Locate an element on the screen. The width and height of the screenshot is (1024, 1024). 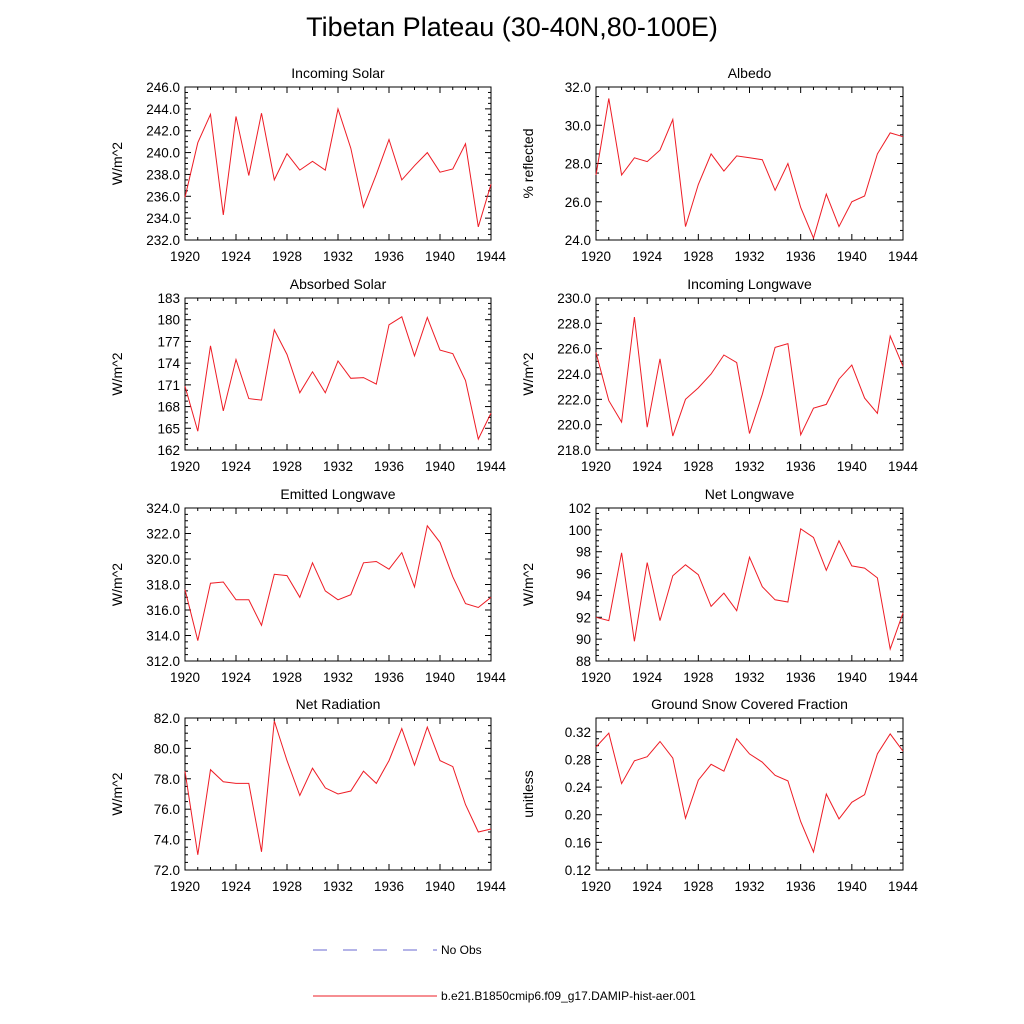
y-tick-label: 226.0 is located at coordinates (574, 349).